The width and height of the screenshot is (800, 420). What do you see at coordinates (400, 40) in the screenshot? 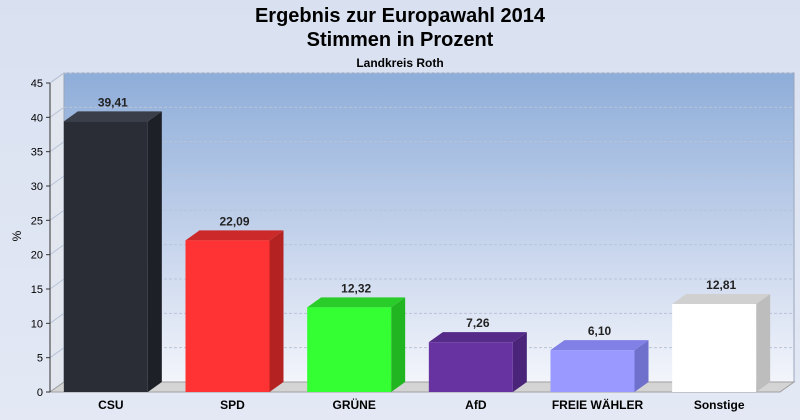
I see `chart-title-line2: Stimmen in Prozent` at bounding box center [400, 40].